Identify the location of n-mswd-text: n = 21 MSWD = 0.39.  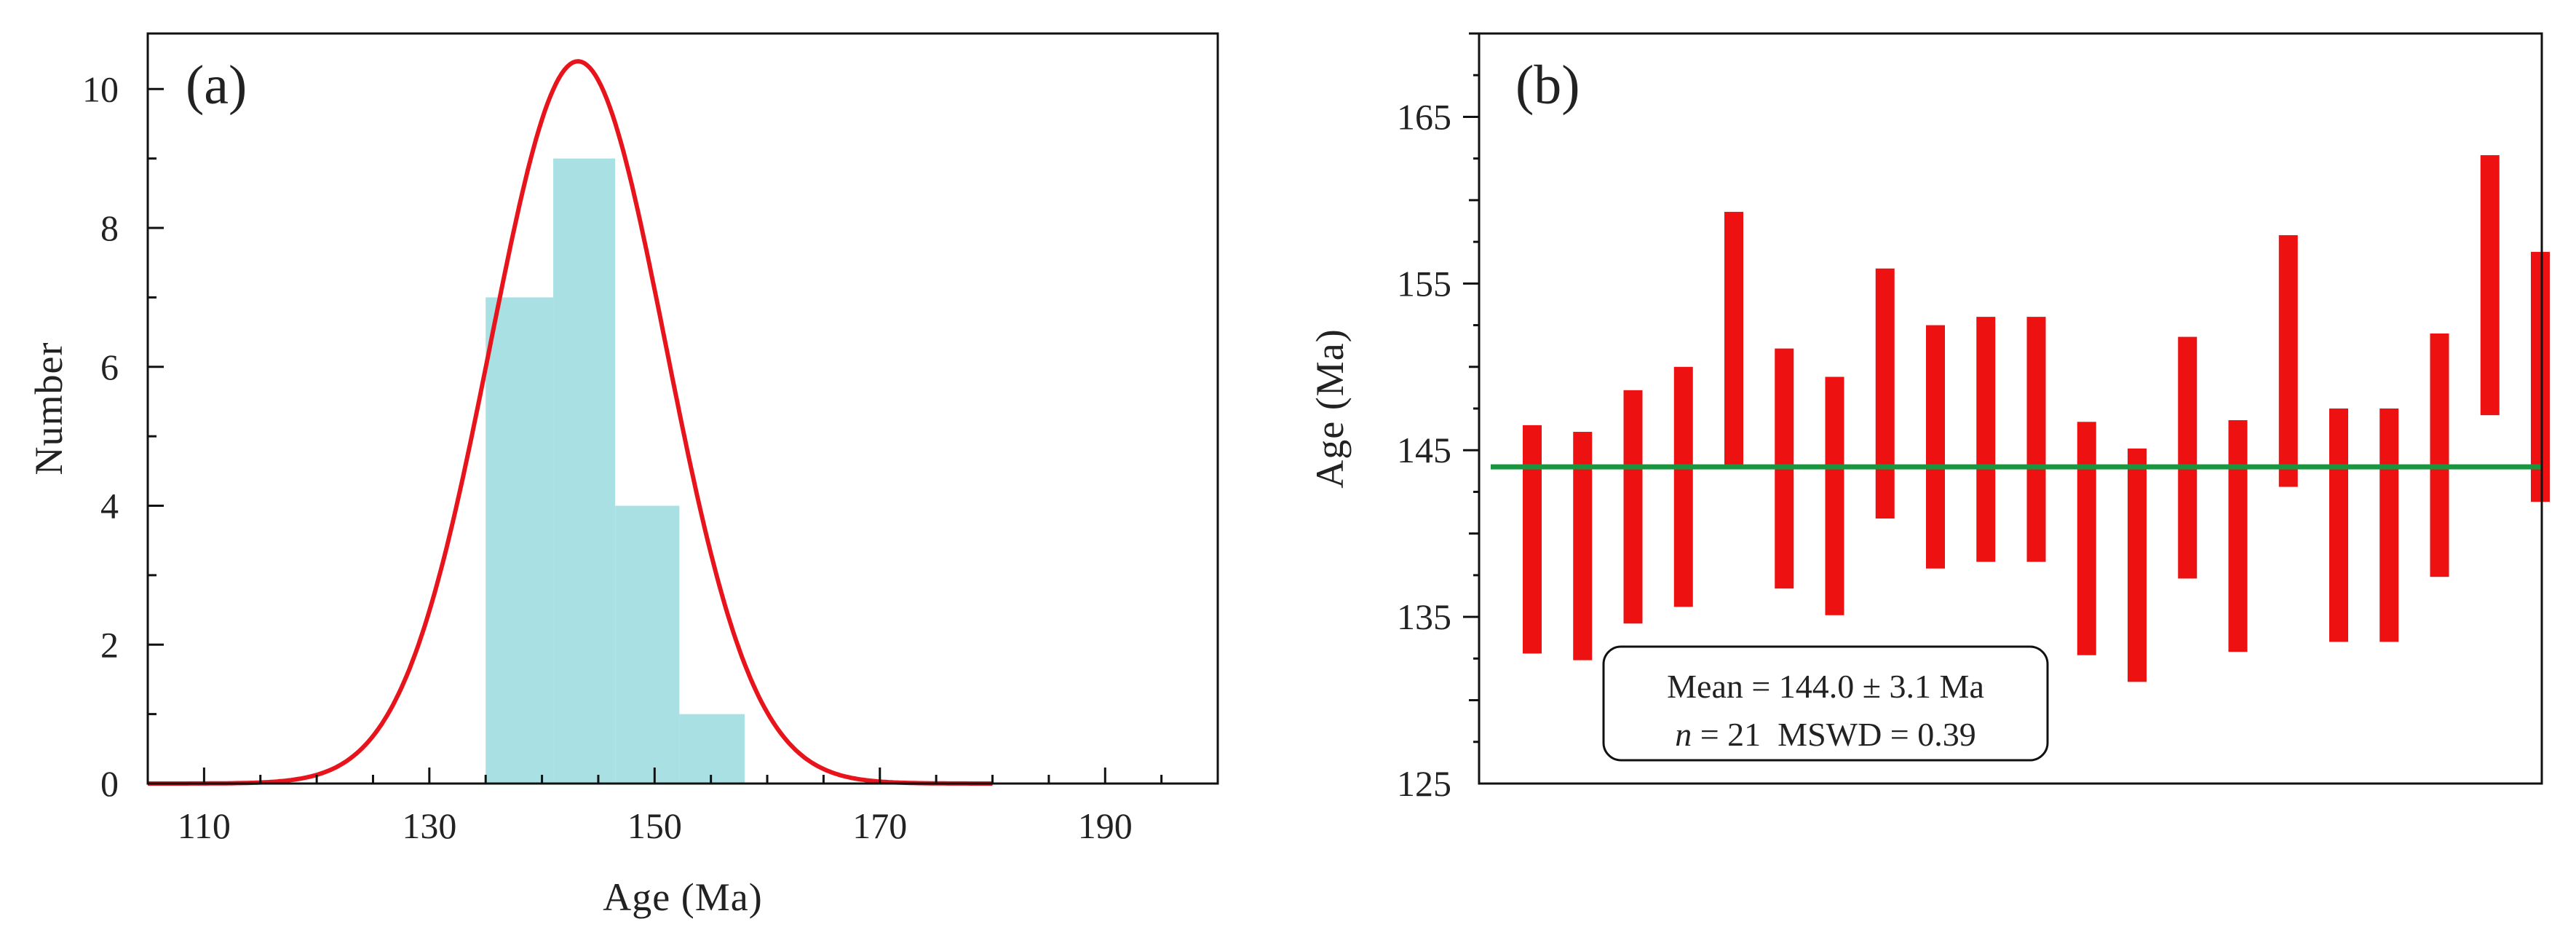
(1825, 734).